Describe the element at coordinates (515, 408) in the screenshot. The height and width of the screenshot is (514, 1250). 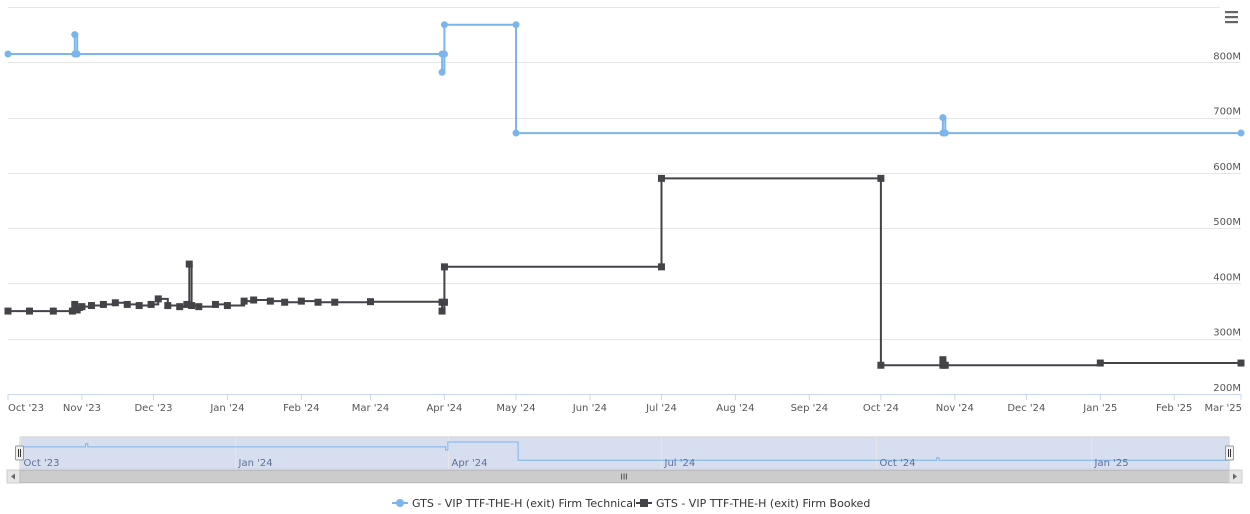
I see `x-tick-label: May '24` at that location.